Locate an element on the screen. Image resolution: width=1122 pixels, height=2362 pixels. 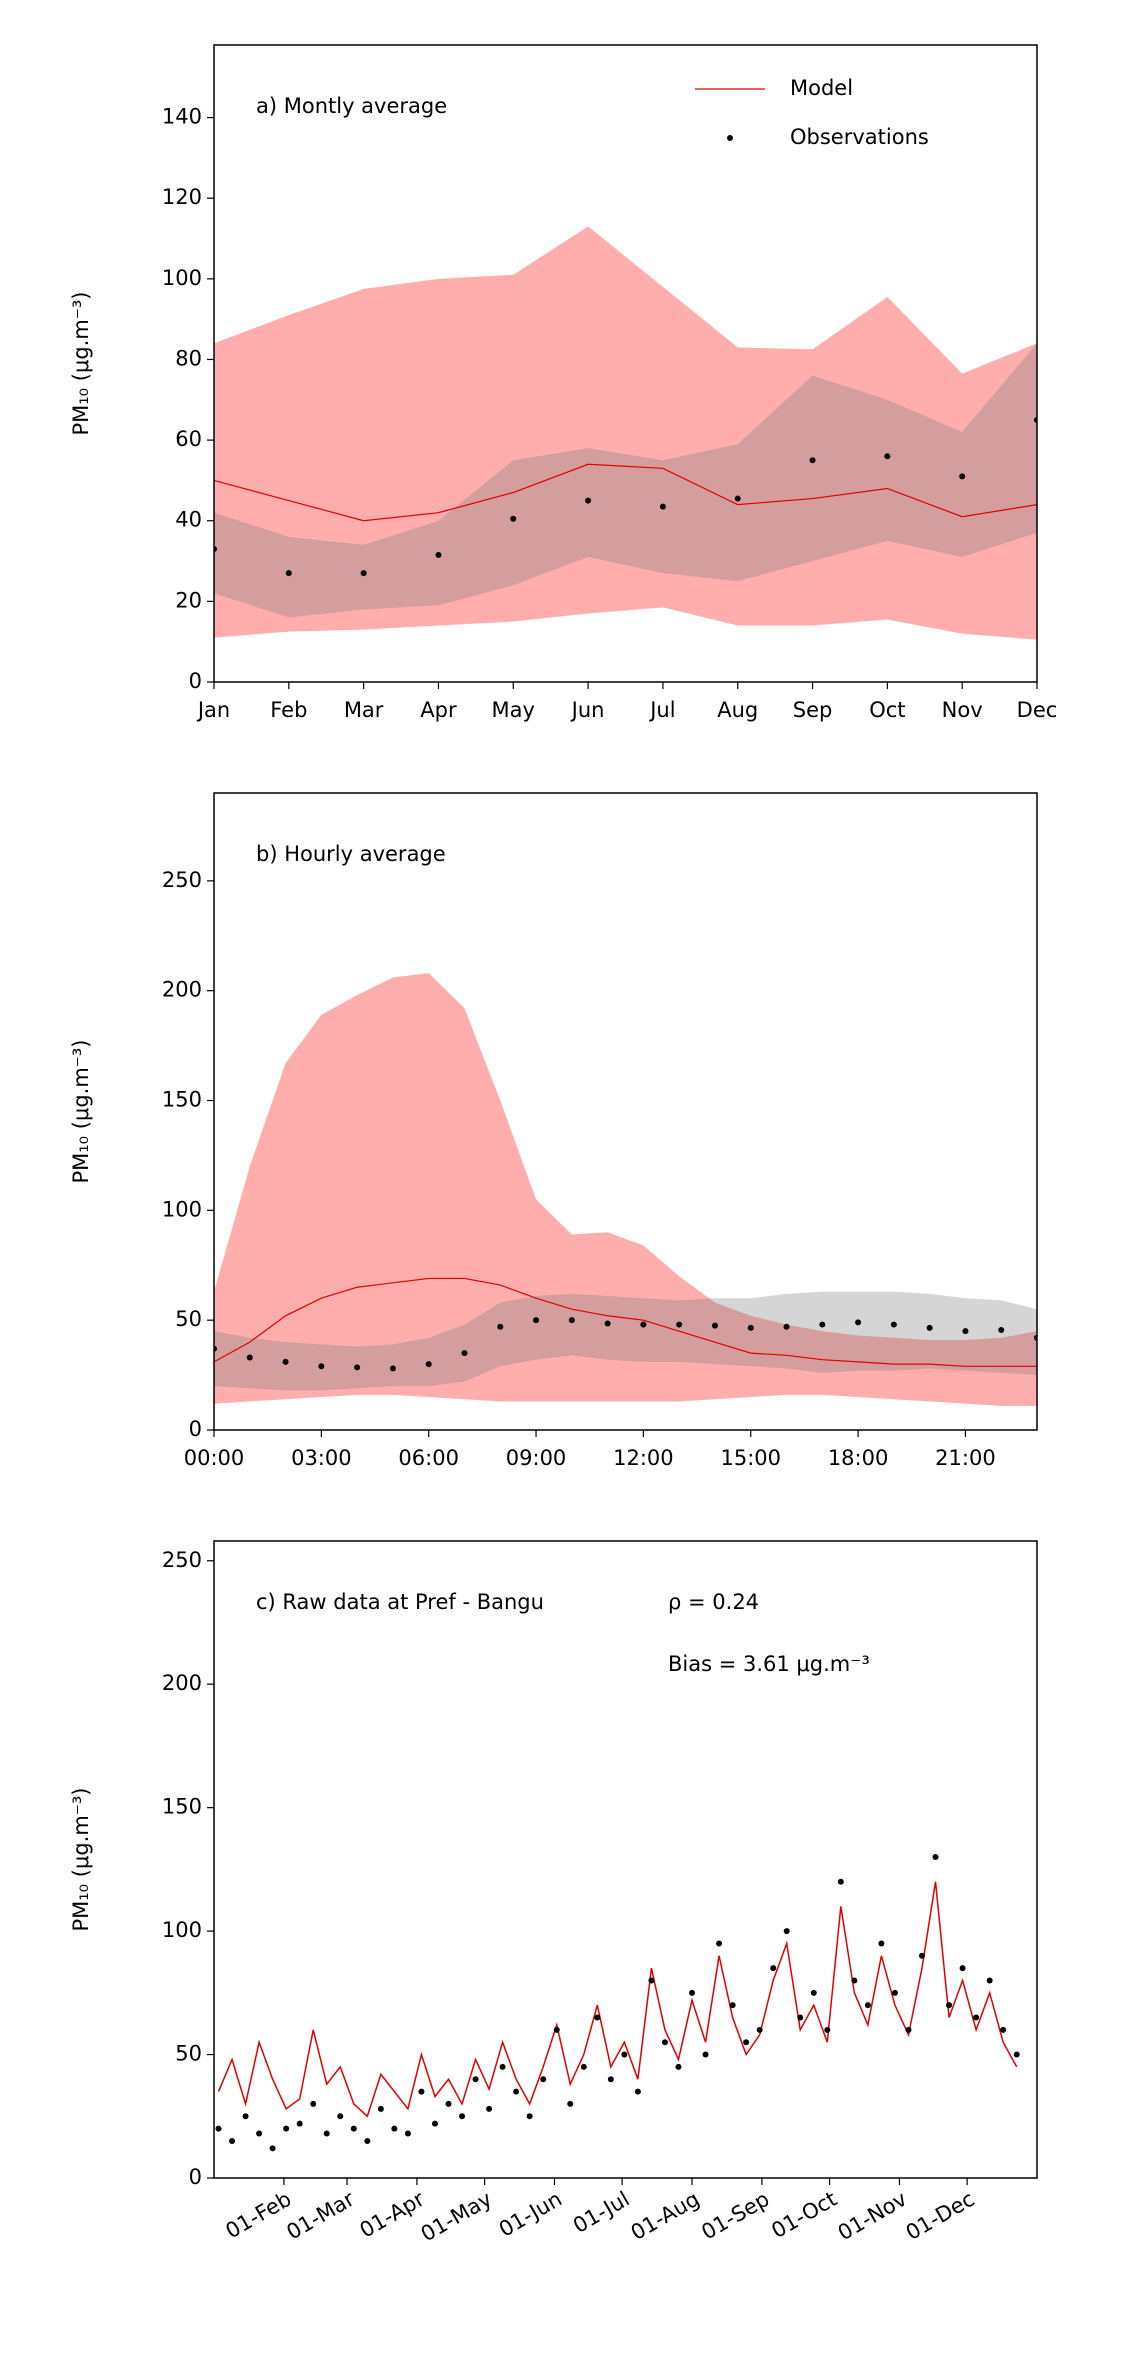
x-tick-label: 01-Apr is located at coordinates (392, 2215).